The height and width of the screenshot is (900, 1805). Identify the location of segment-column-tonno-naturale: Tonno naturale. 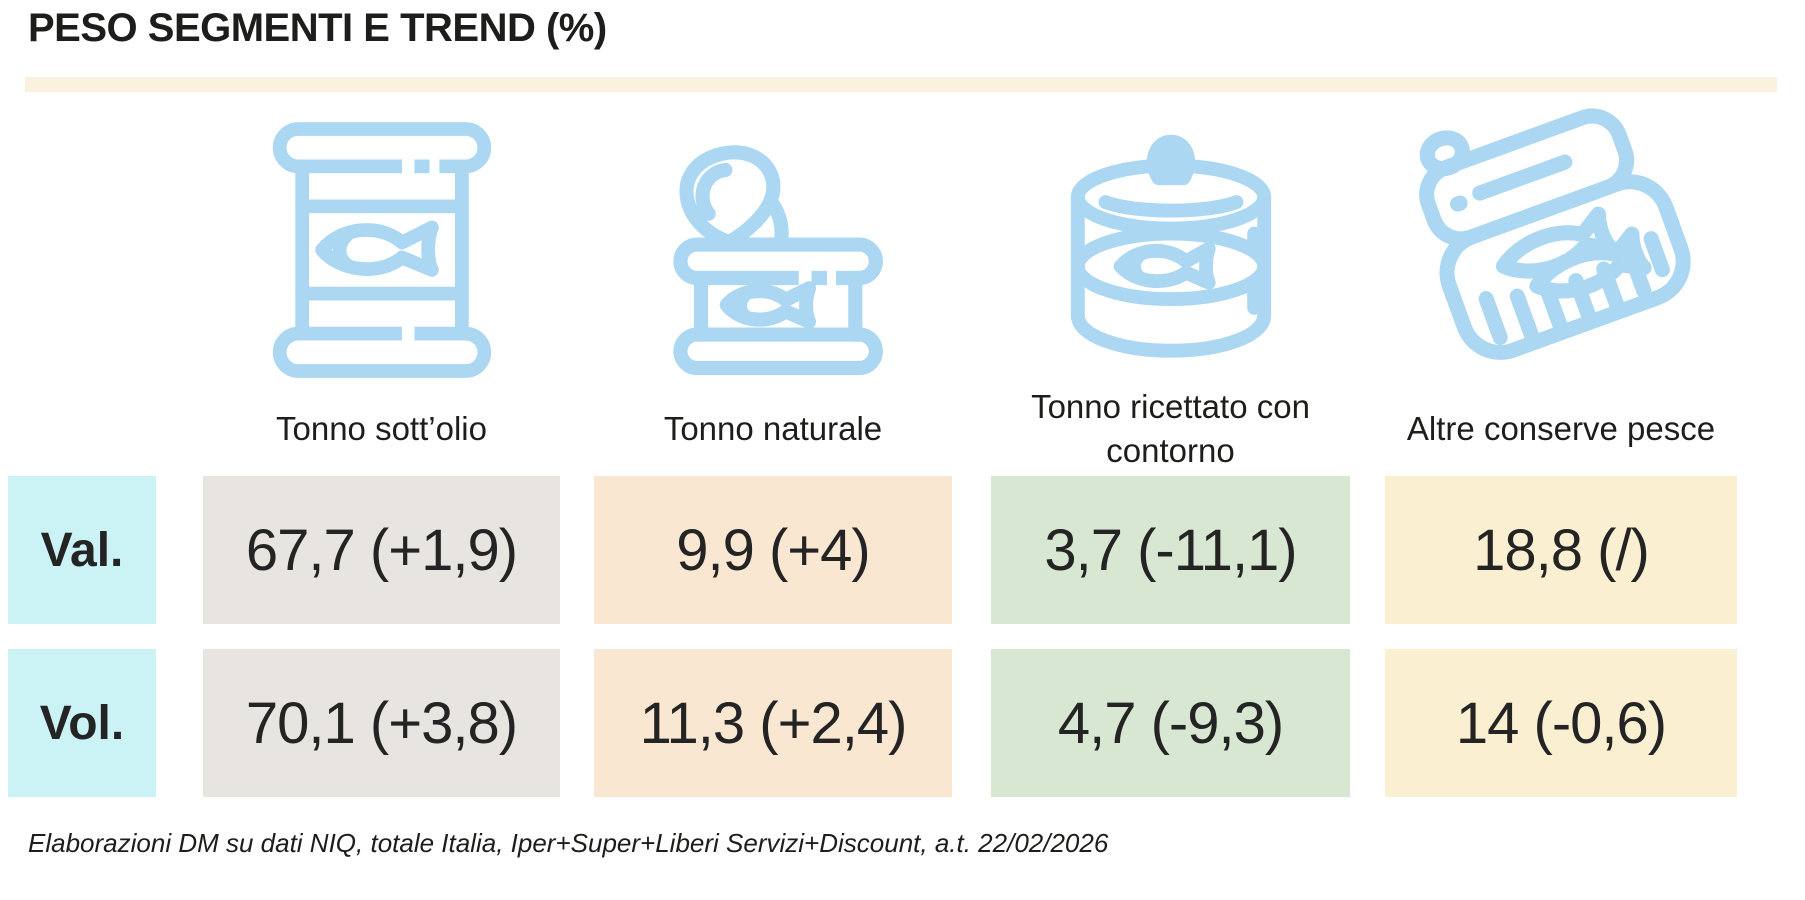
(773, 284).